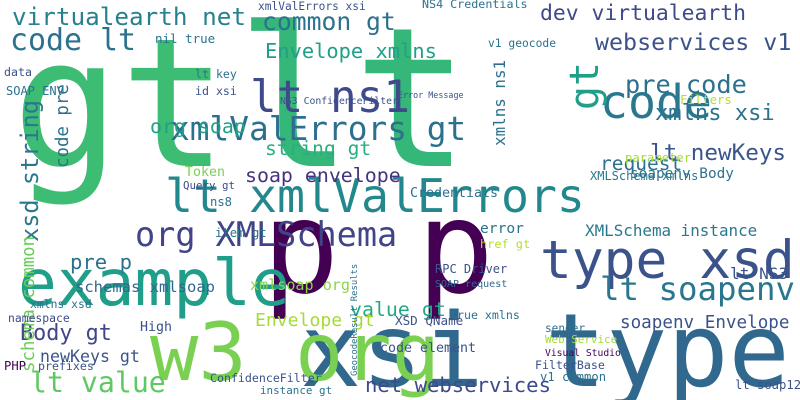 This screenshot has height=400, width=800. I want to click on word: High, so click(156, 327).